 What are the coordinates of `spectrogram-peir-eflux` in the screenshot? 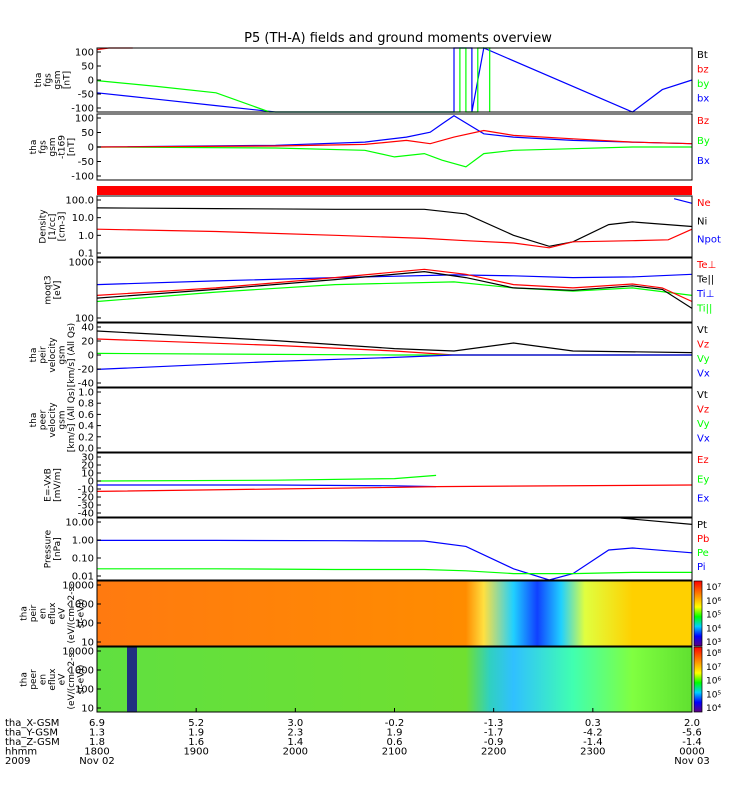 It's located at (394, 613).